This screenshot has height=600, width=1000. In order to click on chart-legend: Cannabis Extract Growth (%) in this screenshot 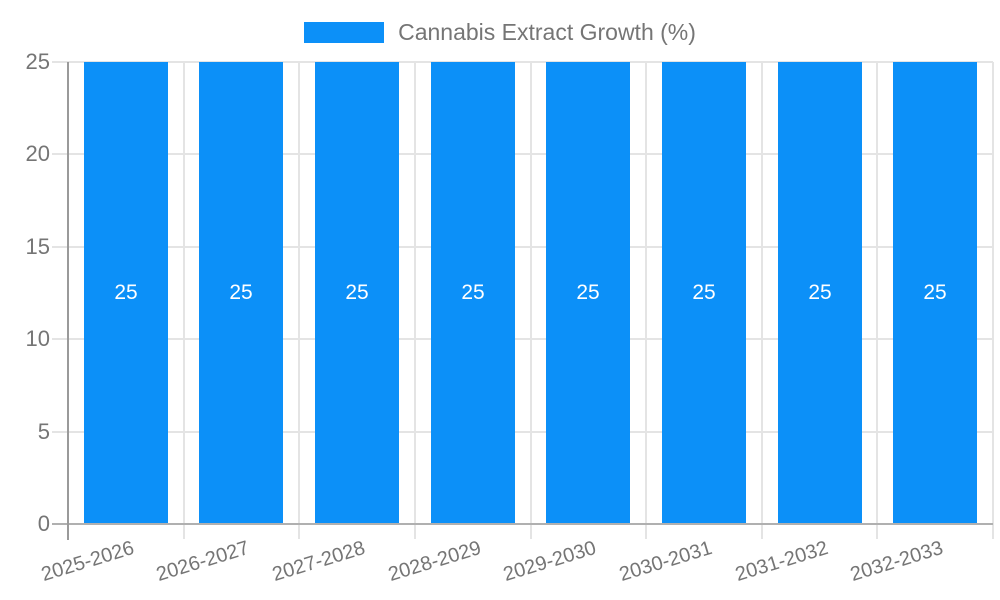, I will do `click(500, 32)`.